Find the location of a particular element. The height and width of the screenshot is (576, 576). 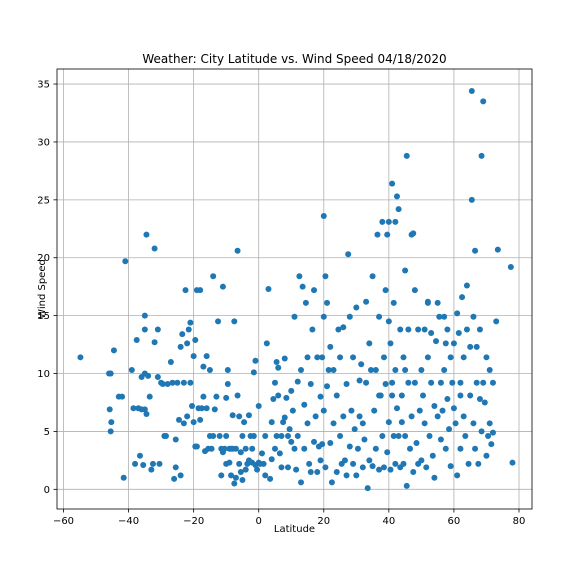

y-axis-label: Wind Speed is located at coordinates (42, 289).